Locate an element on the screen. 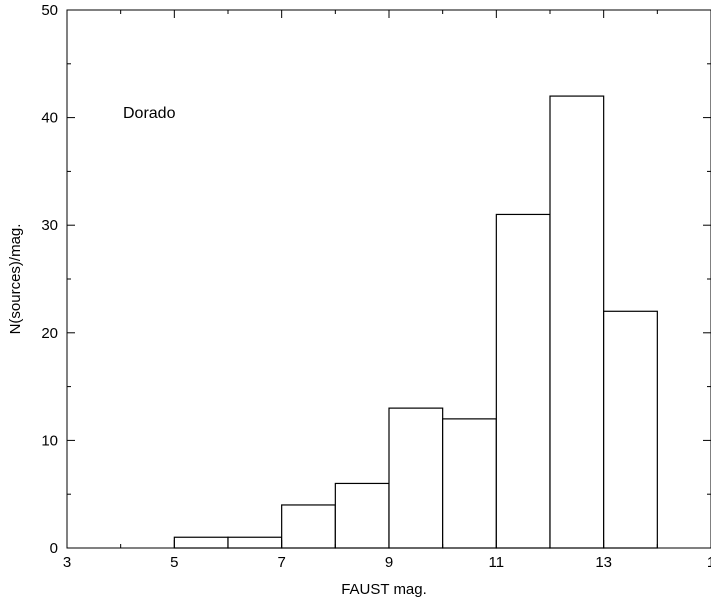 Image resolution: width=711 pixels, height=612 pixels. y-axis-label: N(sources)/mag. is located at coordinates (15, 279).